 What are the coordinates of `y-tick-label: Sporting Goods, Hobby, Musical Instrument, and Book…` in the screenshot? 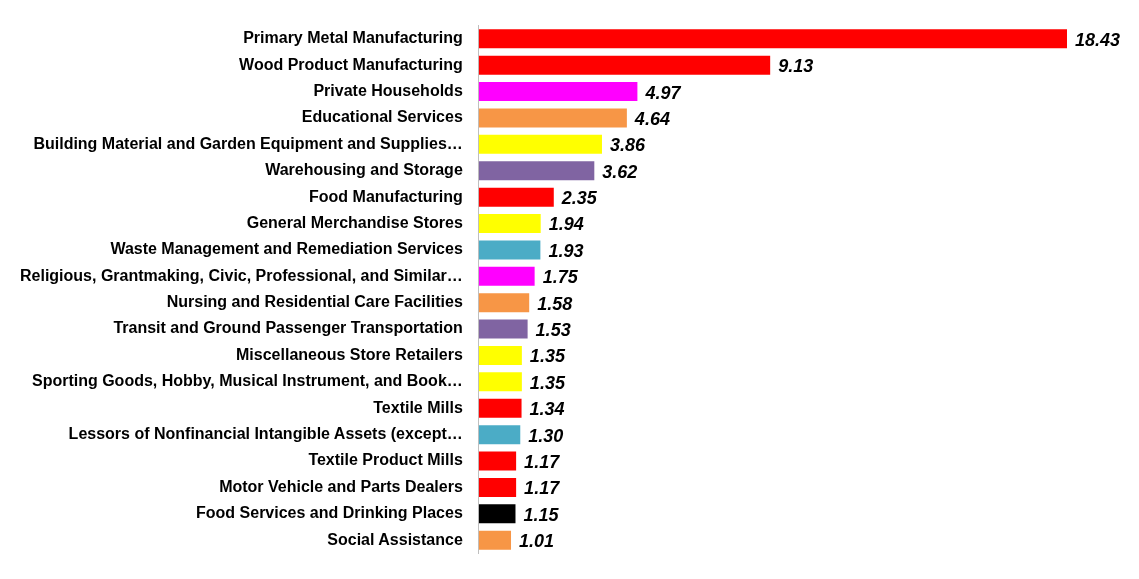 It's located at (247, 381).